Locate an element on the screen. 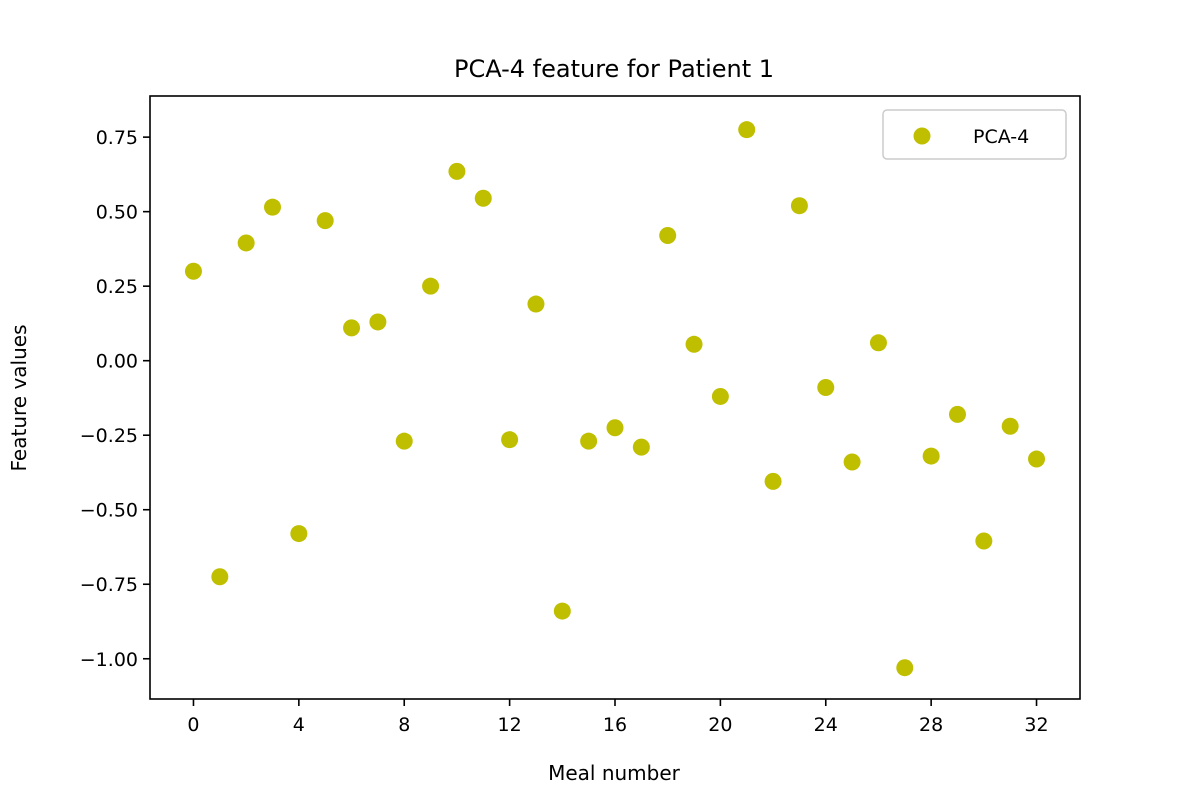 The image size is (1200, 800). y-tick-label: −0.25 is located at coordinates (109, 436).